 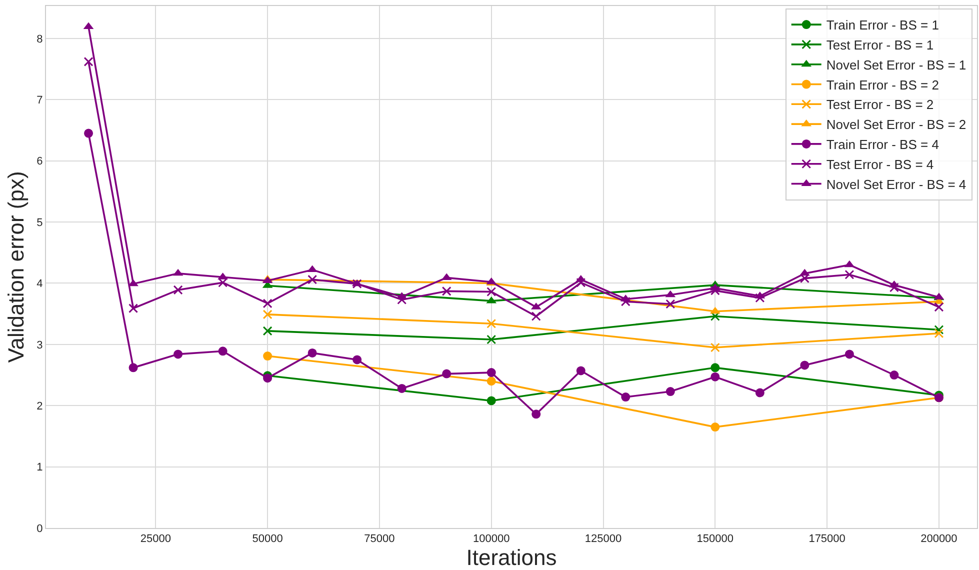 I want to click on legend-label: Test Error - BS = 4, so click(x=880, y=164).